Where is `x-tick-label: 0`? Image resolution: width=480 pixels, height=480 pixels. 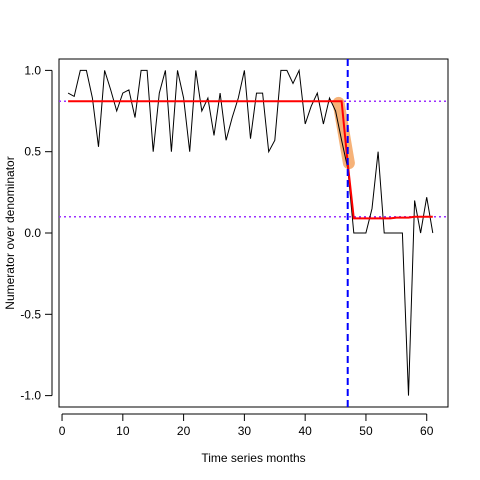 x-tick-label: 0 is located at coordinates (62, 431).